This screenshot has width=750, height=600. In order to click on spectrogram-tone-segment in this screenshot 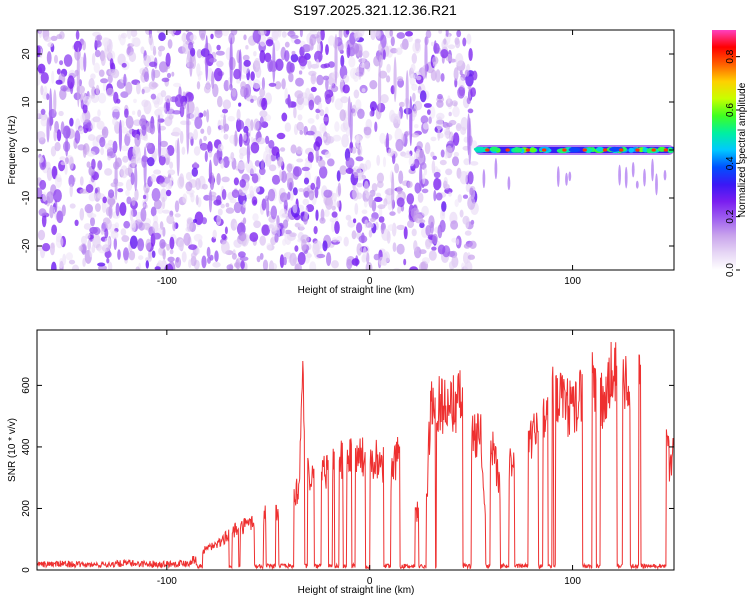, I will do `click(494, 149)`.